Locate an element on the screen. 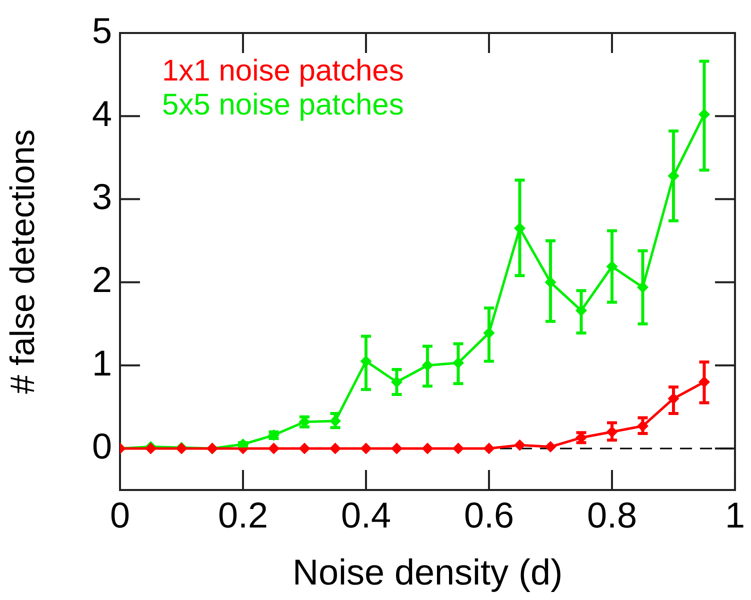 The width and height of the screenshot is (751, 600). y-tick-label: 0 is located at coordinates (102, 445).